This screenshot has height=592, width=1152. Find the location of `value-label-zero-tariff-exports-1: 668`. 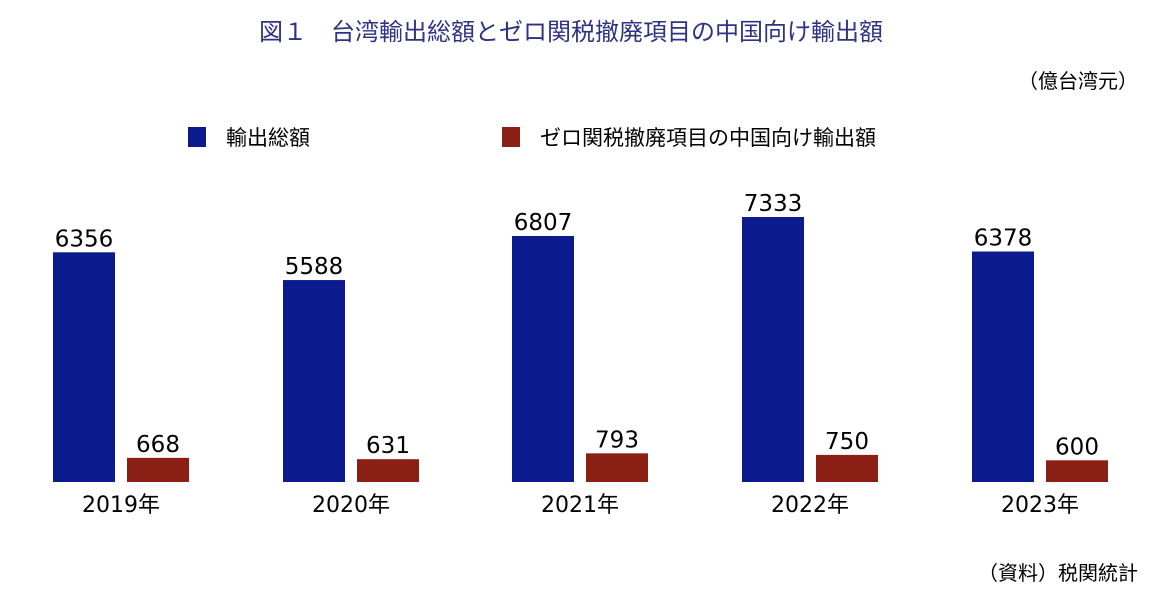

value-label-zero-tariff-exports-1: 668 is located at coordinates (158, 445).